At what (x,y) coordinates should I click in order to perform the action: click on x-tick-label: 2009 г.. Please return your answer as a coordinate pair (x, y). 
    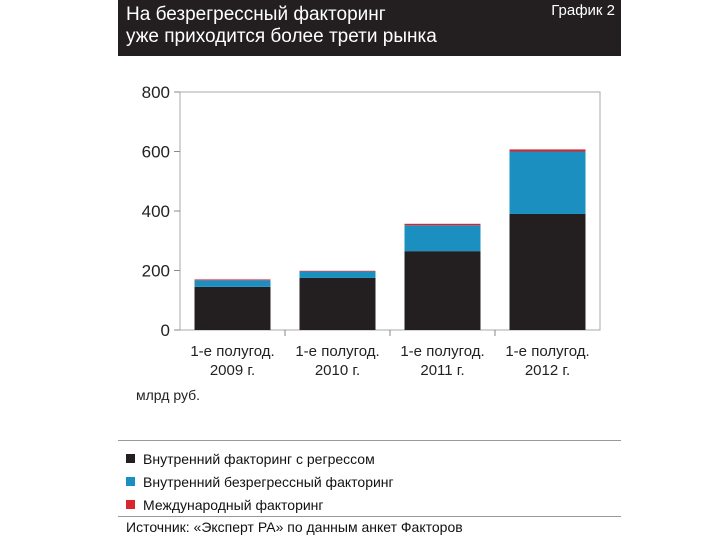
    Looking at the image, I should click on (232, 370).